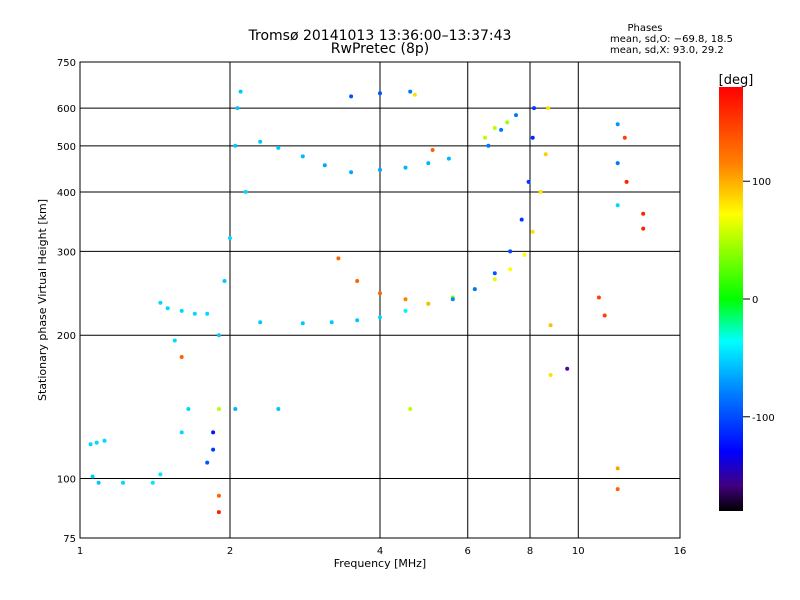  Describe the element at coordinates (530, 551) in the screenshot. I see `x-tick-label: 8` at that location.